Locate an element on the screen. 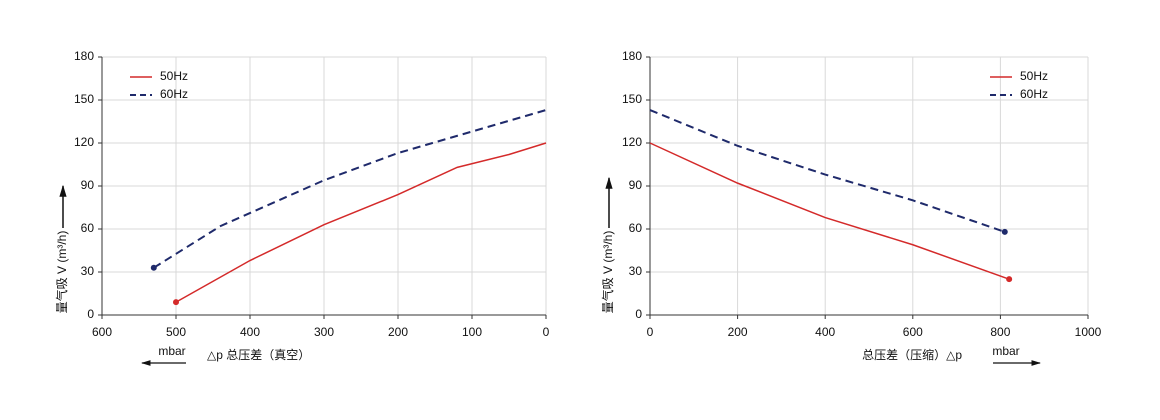 The height and width of the screenshot is (420, 1160). x-tick-label: 800 is located at coordinates (1000, 332).